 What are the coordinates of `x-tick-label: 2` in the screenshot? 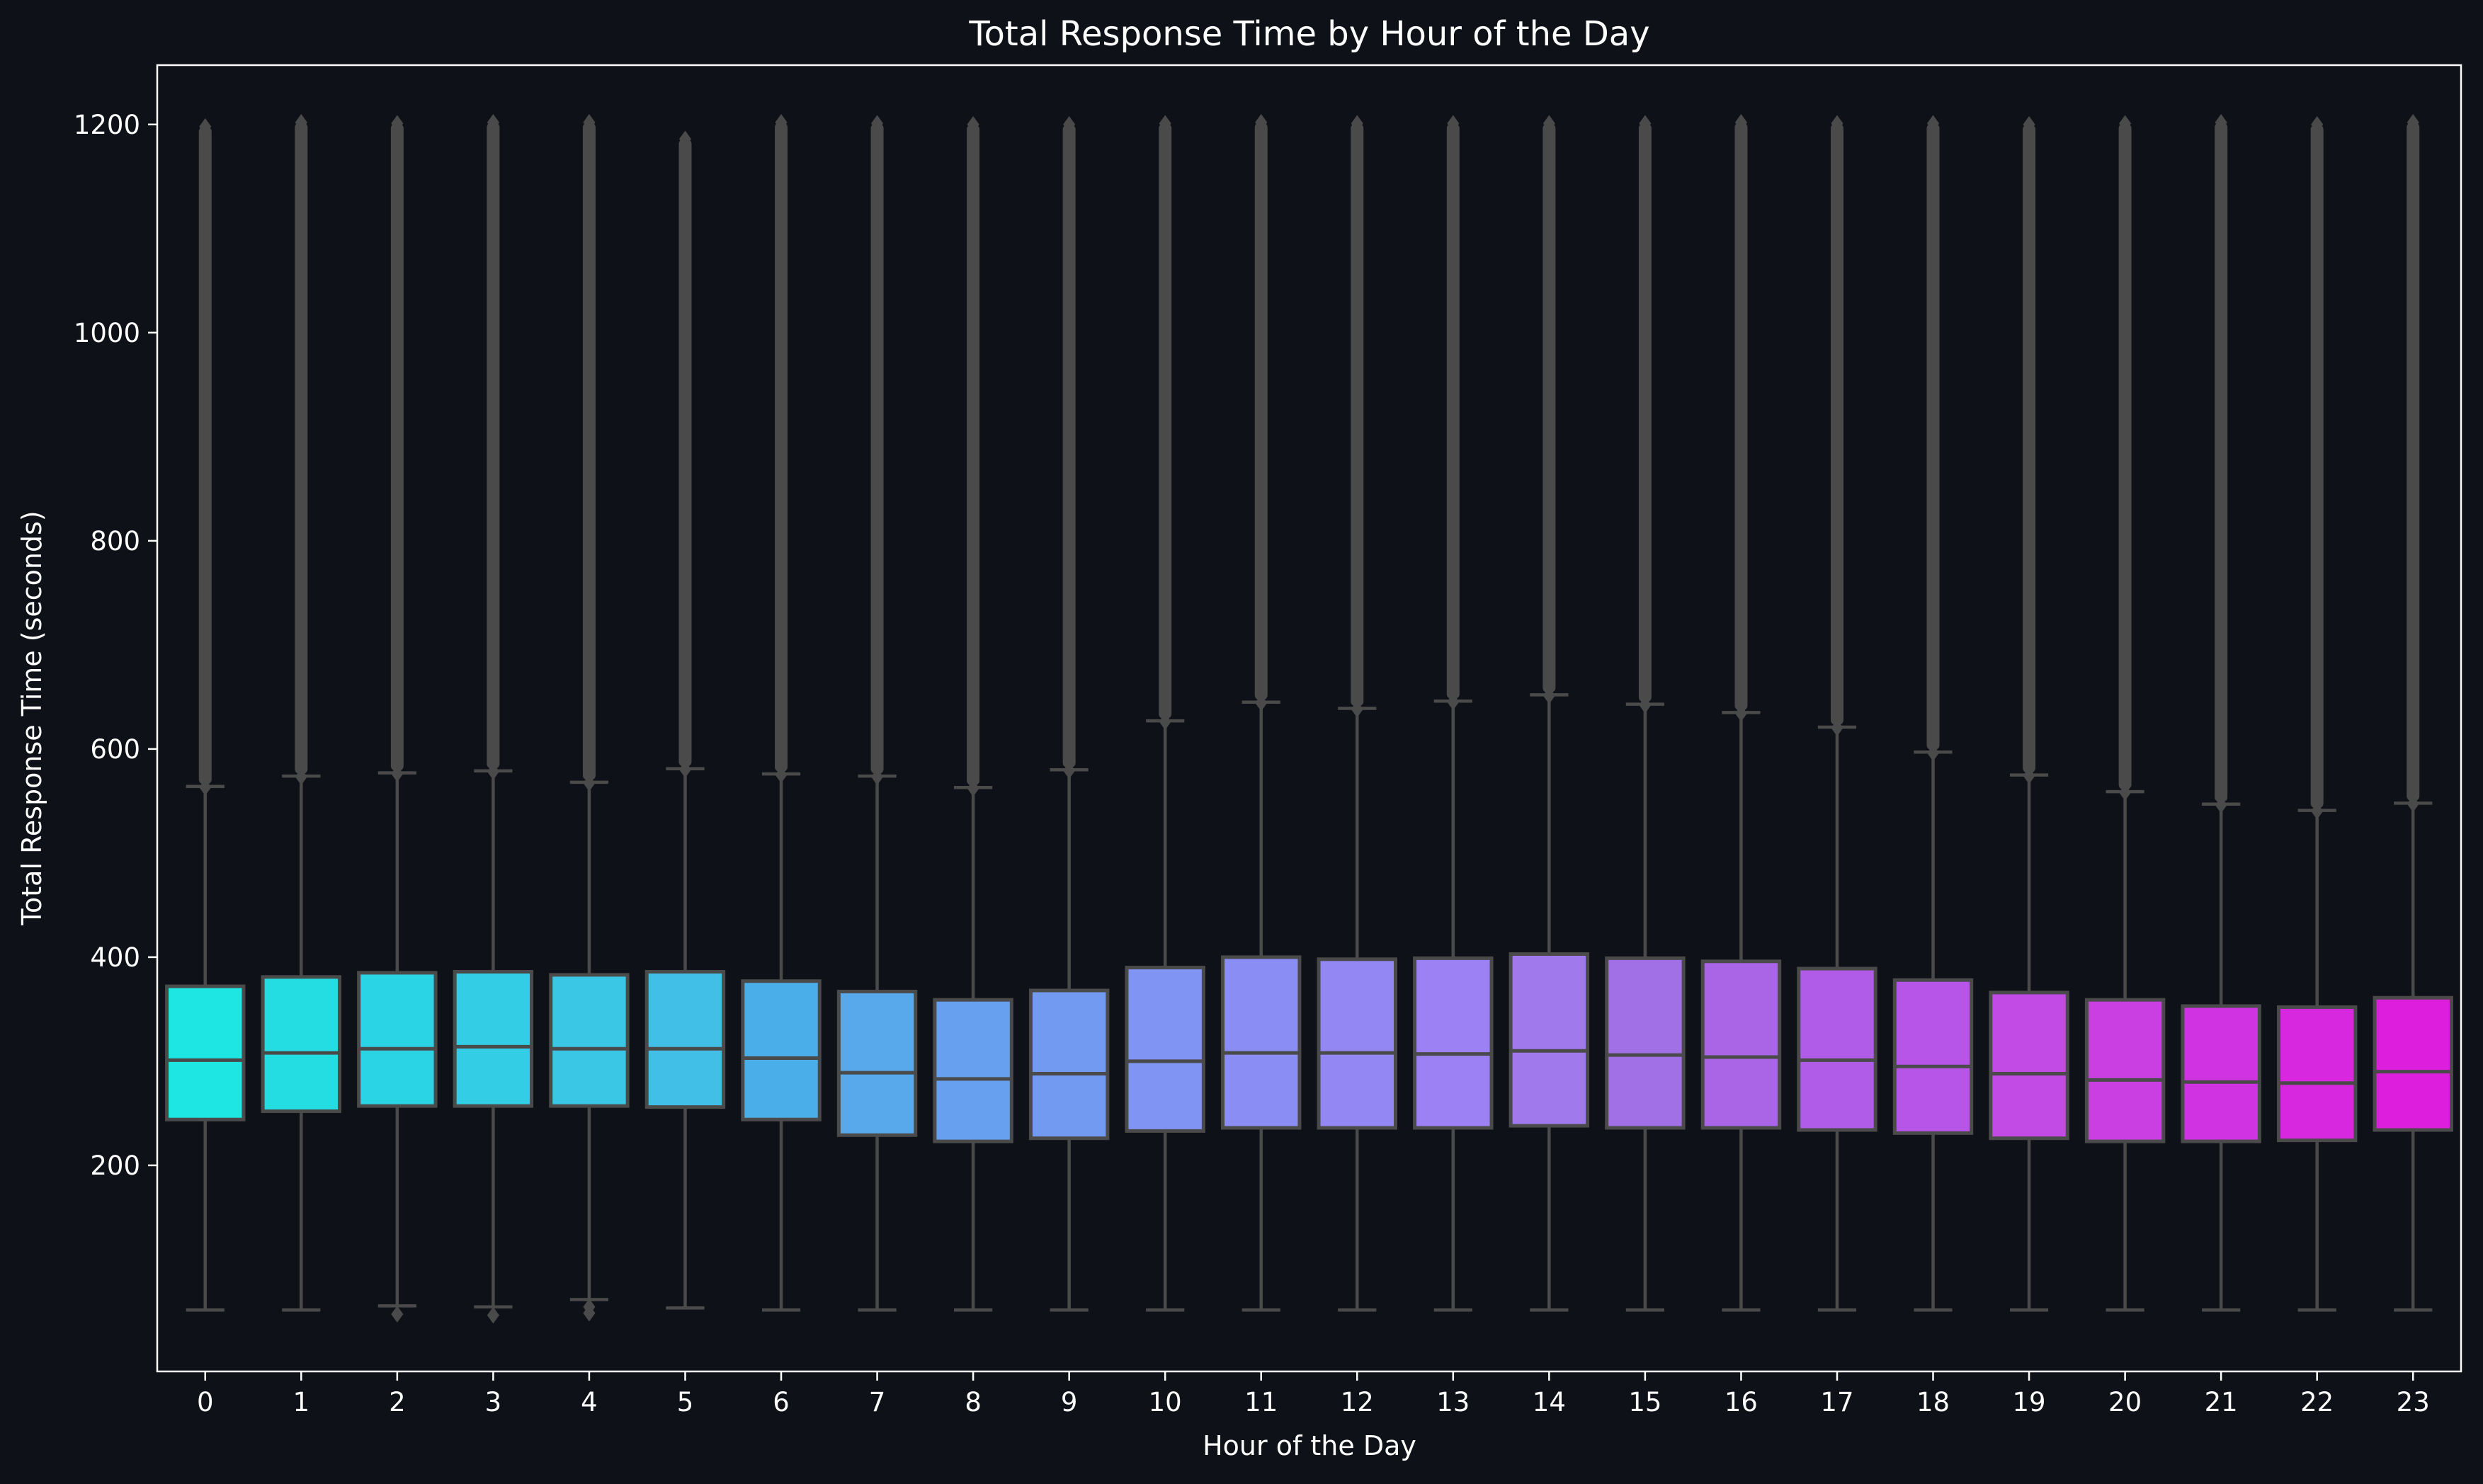 It's located at (398, 1402).